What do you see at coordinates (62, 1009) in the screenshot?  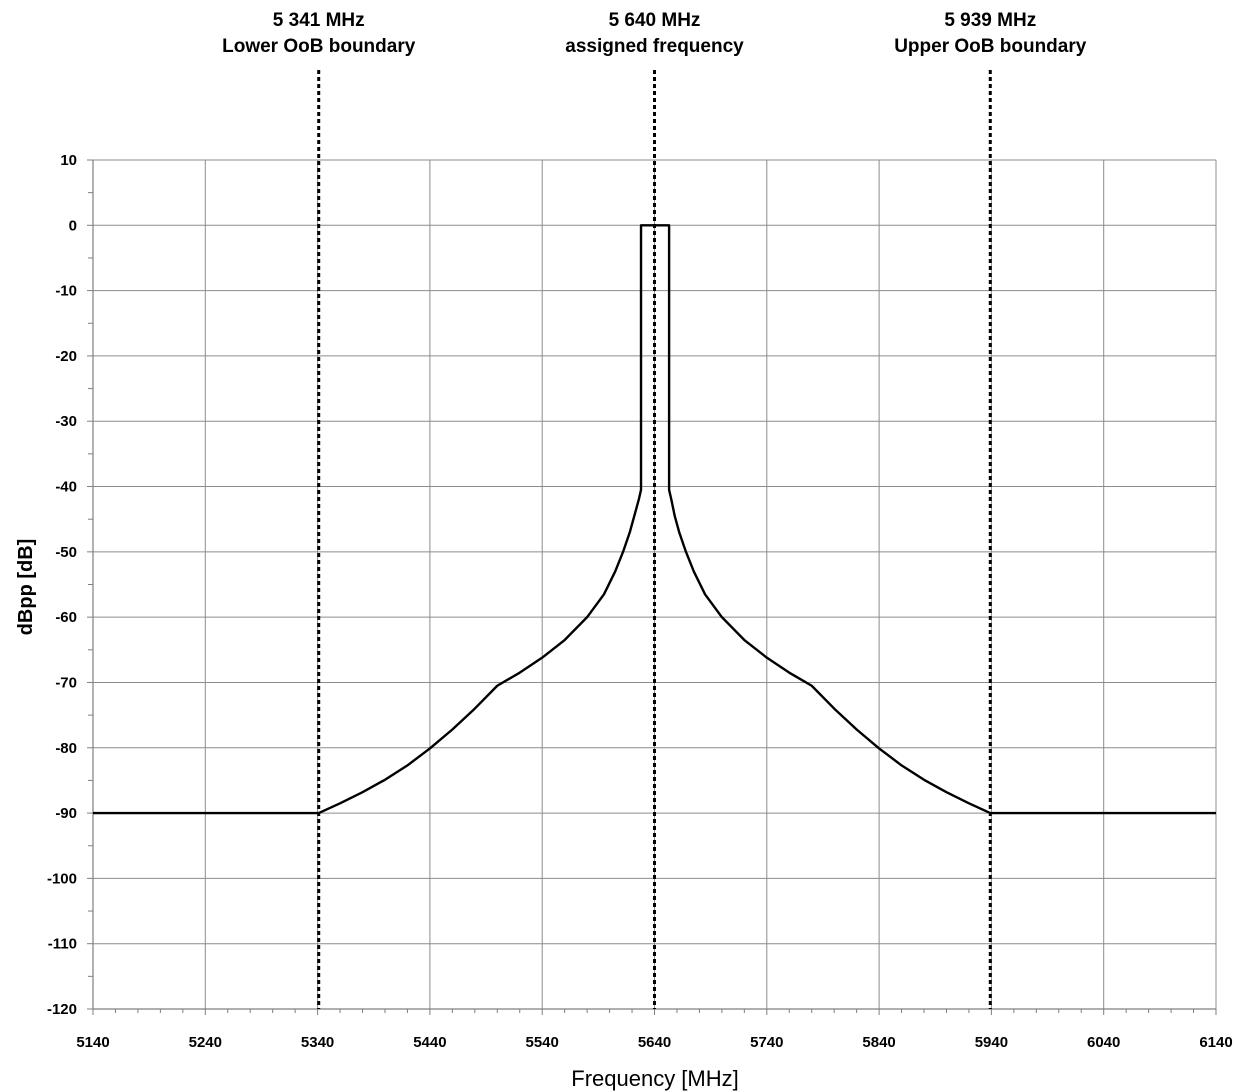 I see `y-tick-label: -120` at bounding box center [62, 1009].